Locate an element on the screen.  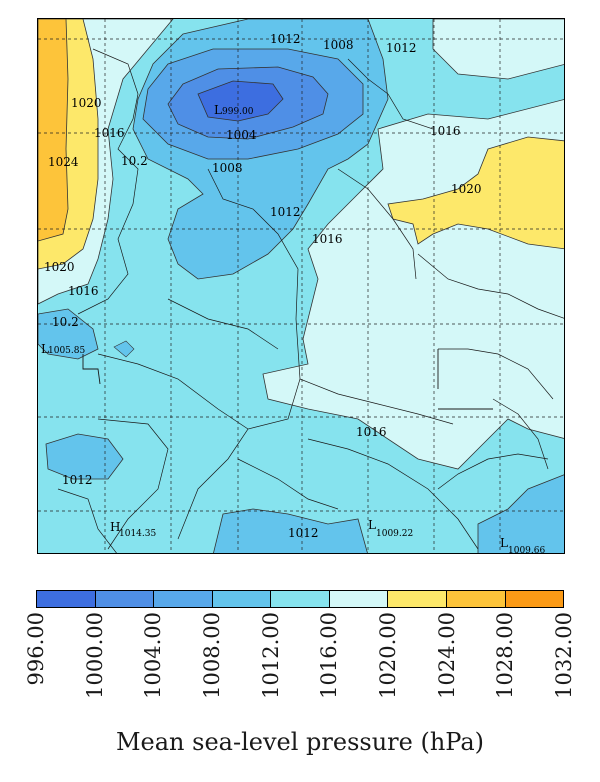
legend-title: Mean sea-level pressure (hPa) is located at coordinates (300, 742).